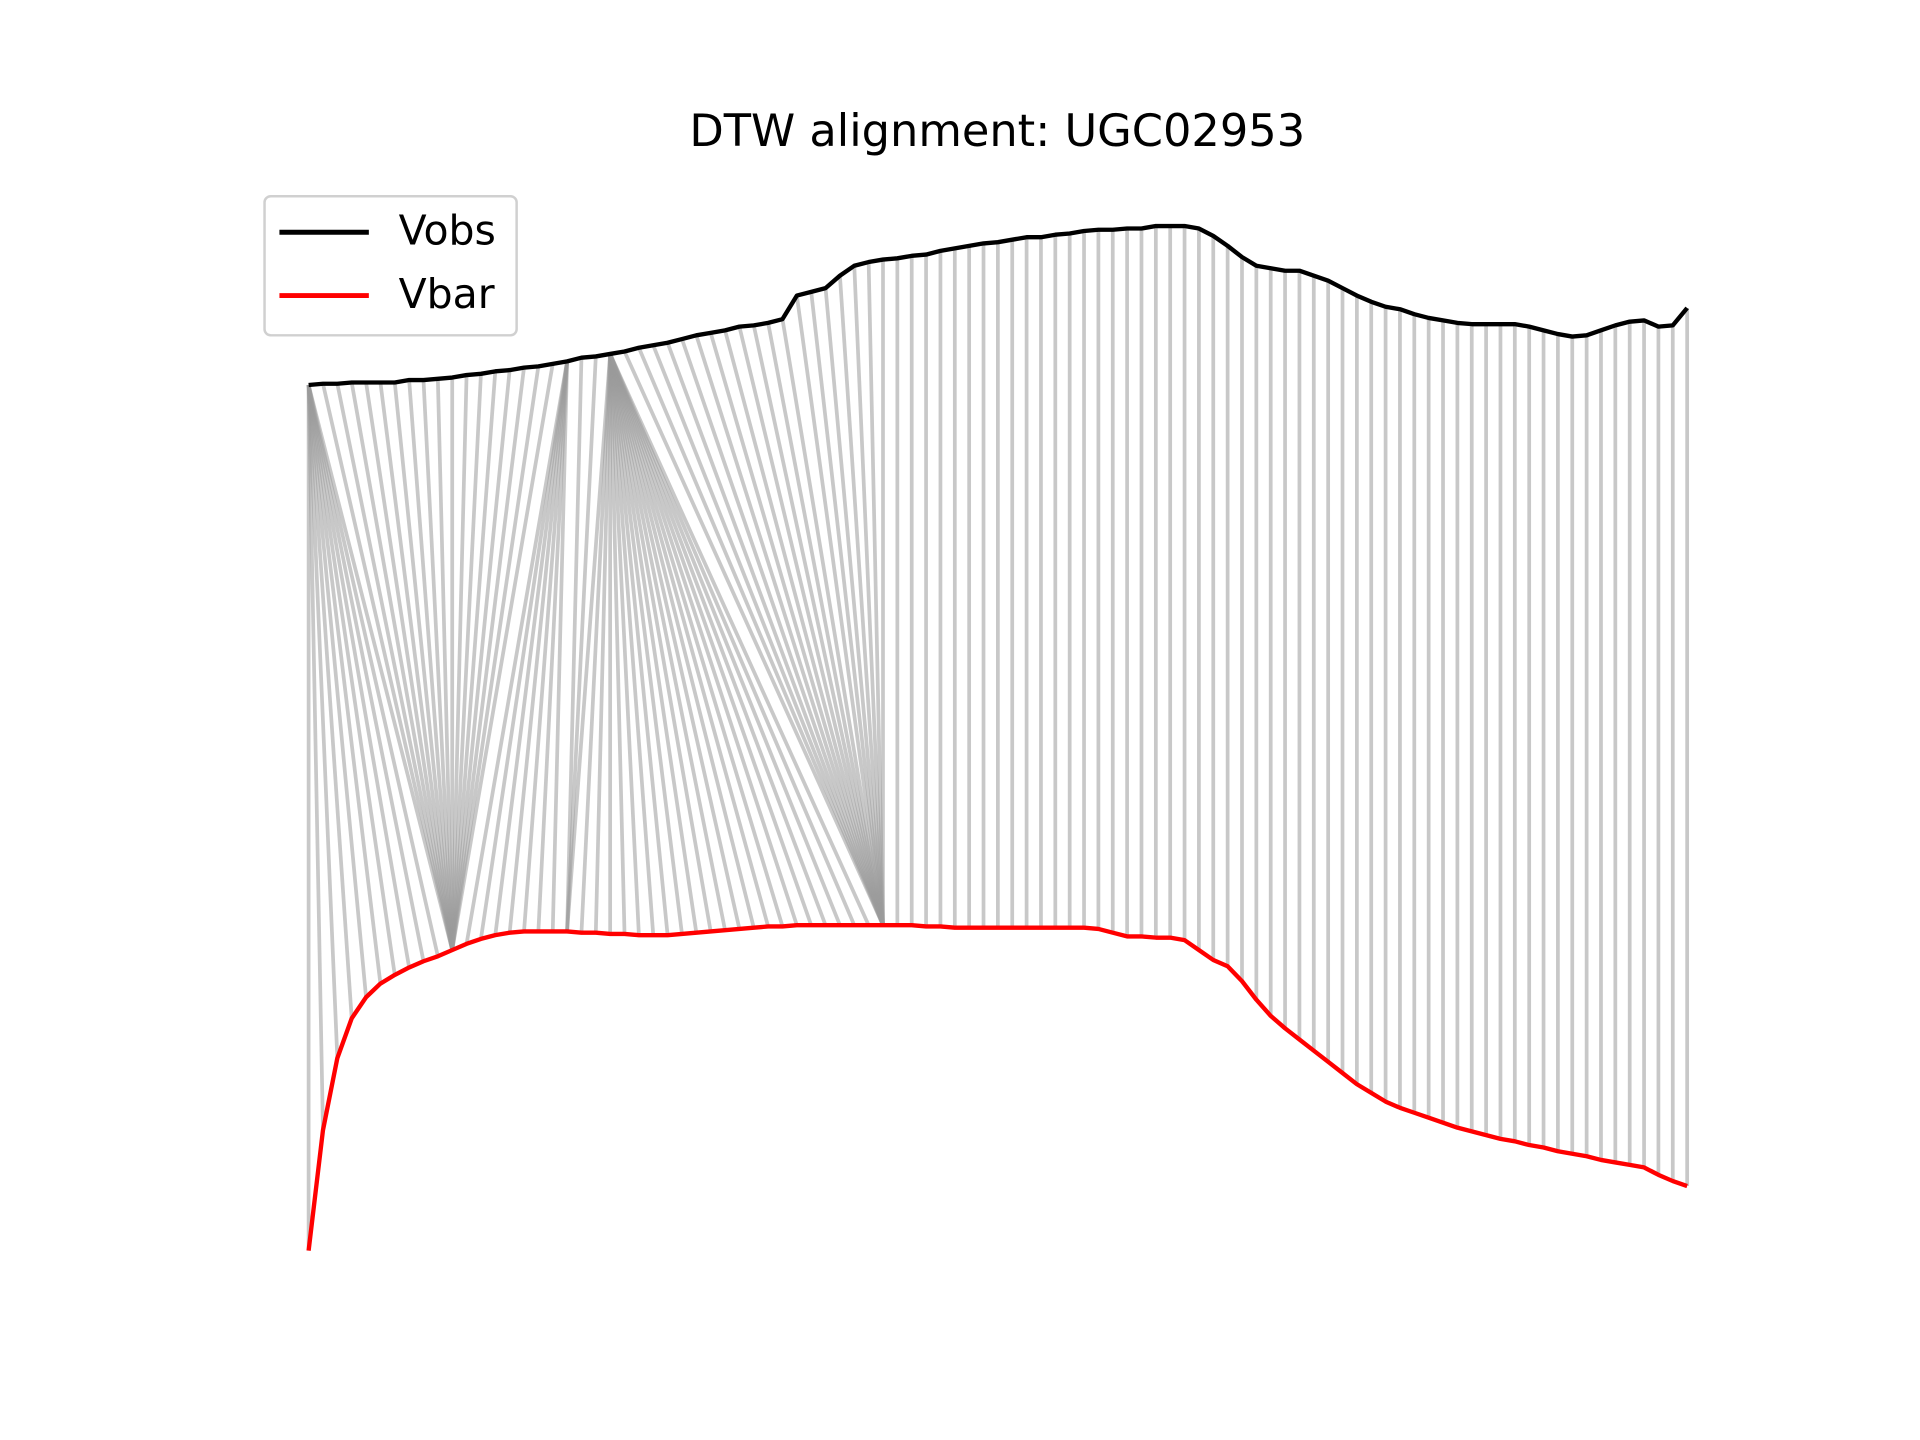  What do you see at coordinates (997, 131) in the screenshot?
I see `chart-title: DTW alignment: UGC02953` at bounding box center [997, 131].